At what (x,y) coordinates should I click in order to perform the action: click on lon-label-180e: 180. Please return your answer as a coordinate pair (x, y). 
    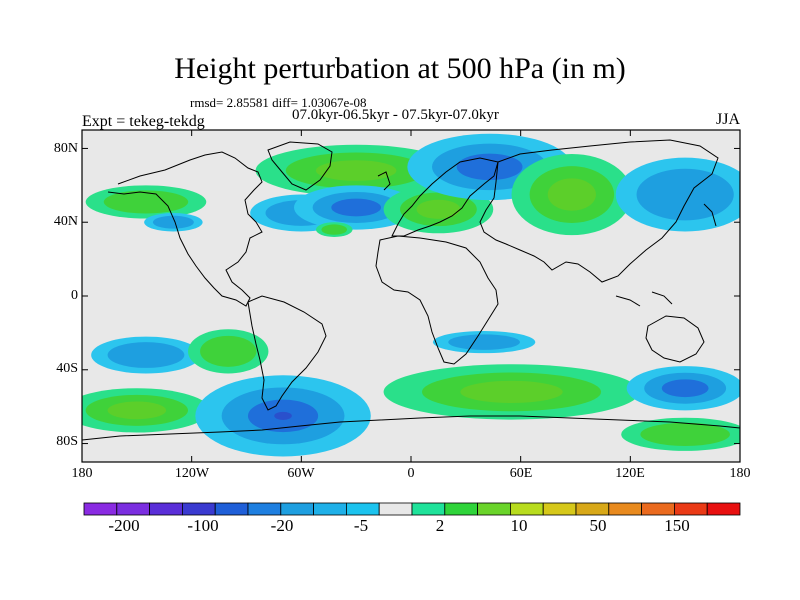
    Looking at the image, I should click on (740, 473).